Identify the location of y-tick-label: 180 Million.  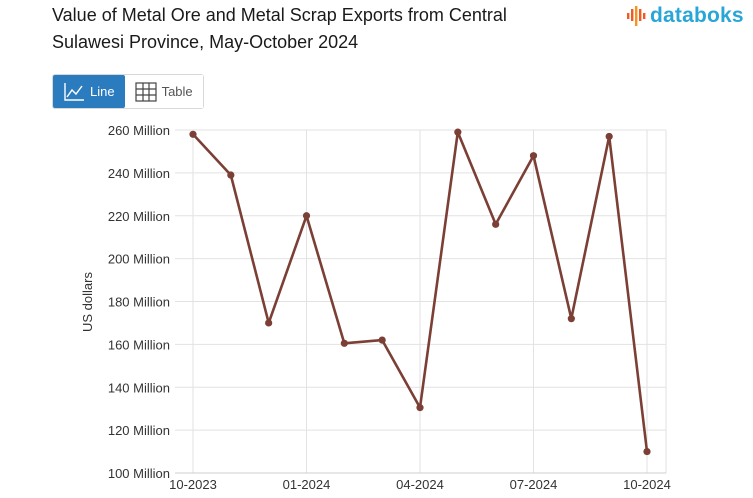
(139, 302).